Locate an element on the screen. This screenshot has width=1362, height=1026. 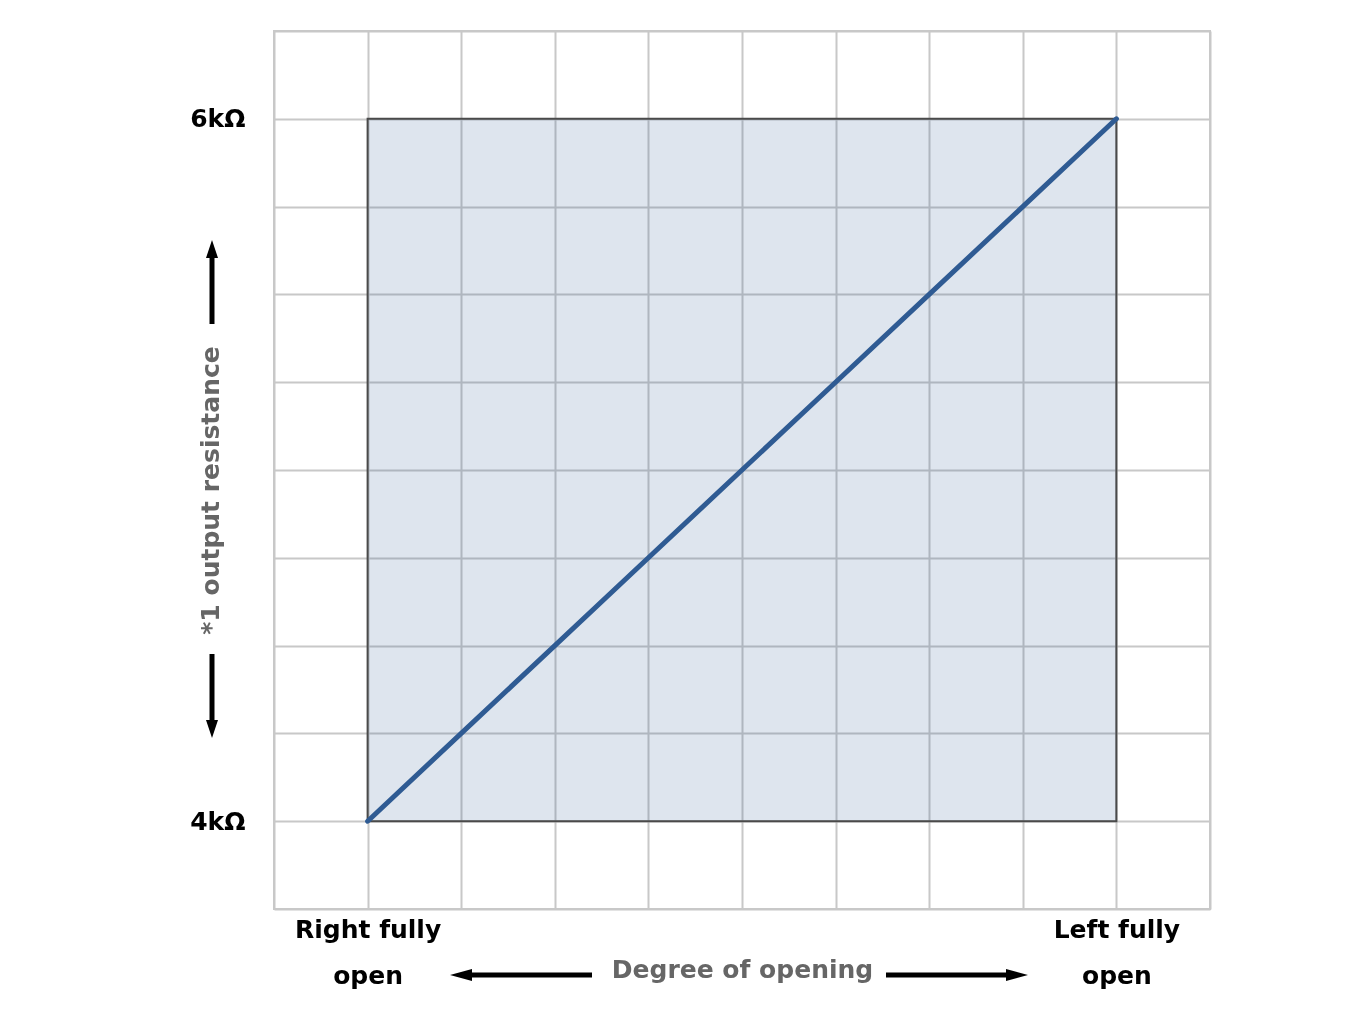
x-tick-label: Right fully open is located at coordinates (368, 952).